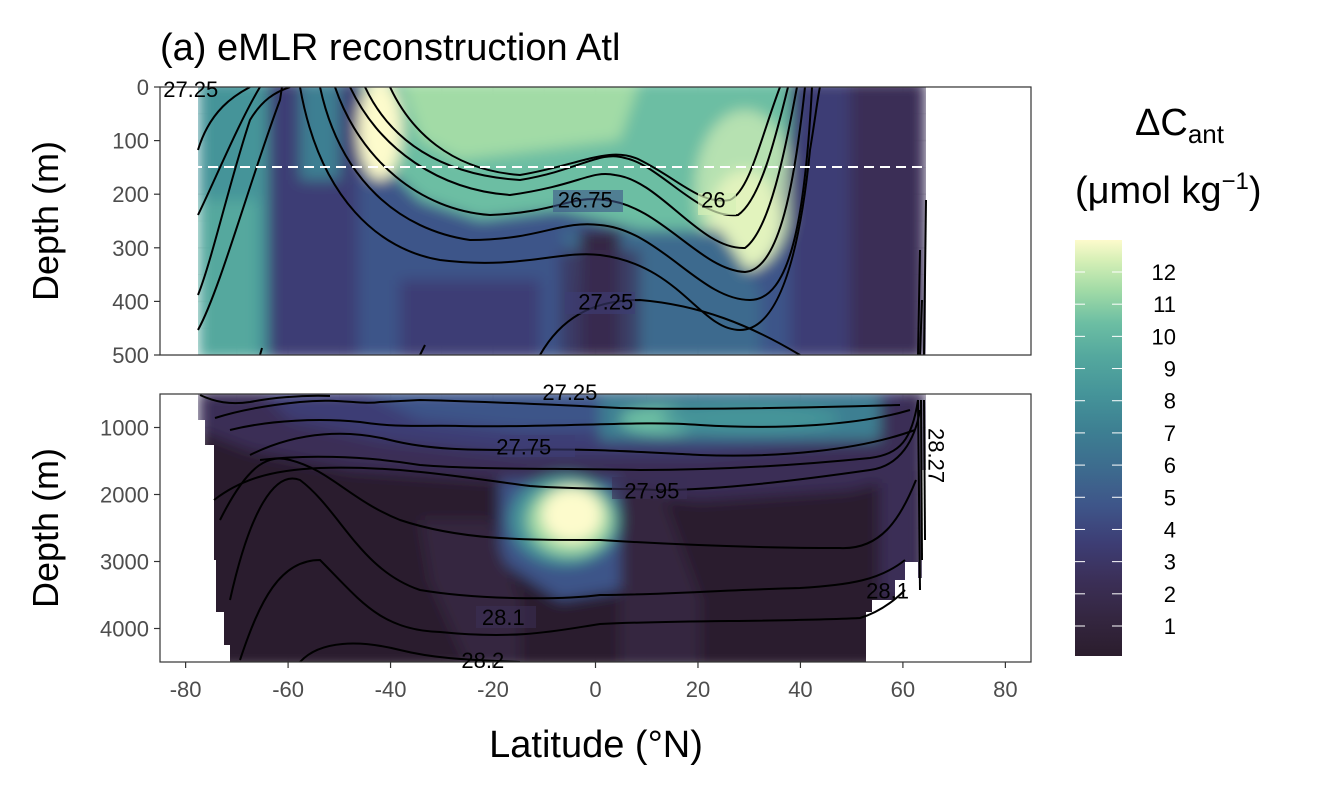  I want to click on isopycnal-label: 27.95, so click(651, 490).